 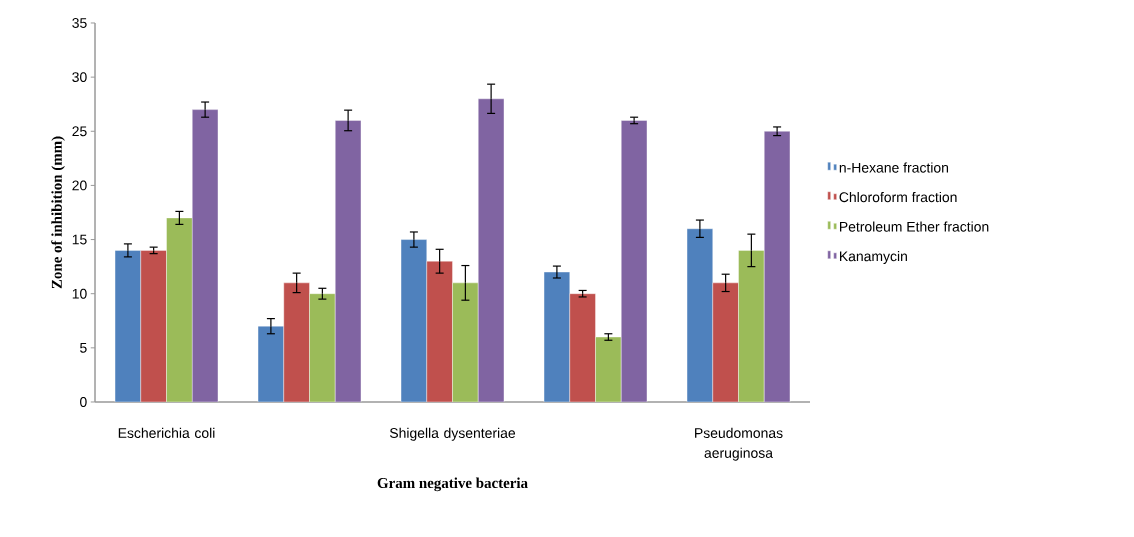 What do you see at coordinates (58, 212) in the screenshot?
I see `y-axis-title: Zone of inhibition (mm)` at bounding box center [58, 212].